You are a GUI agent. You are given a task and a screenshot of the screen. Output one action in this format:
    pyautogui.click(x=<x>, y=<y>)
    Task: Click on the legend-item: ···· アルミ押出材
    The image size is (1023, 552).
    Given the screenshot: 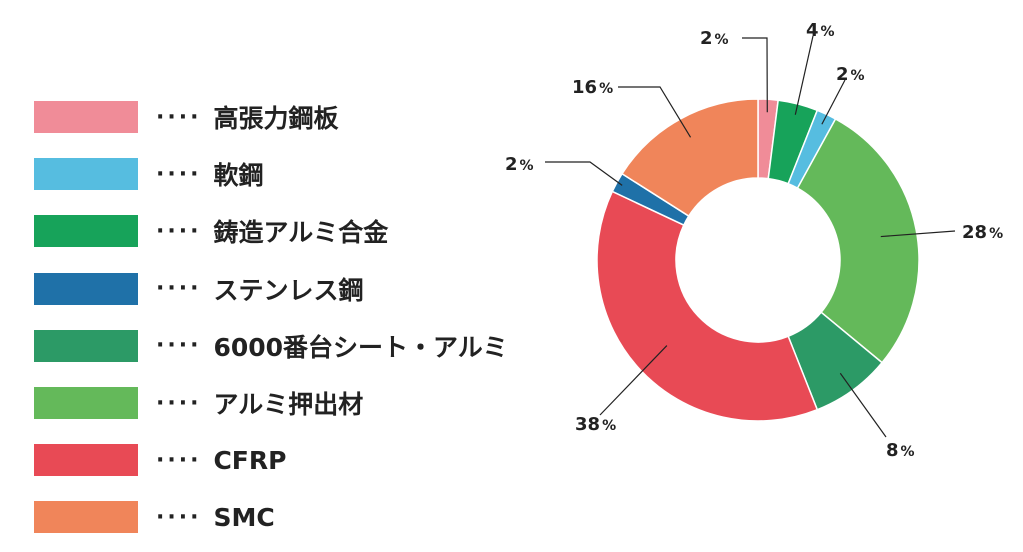 What is the action you would take?
    pyautogui.click(x=198, y=403)
    